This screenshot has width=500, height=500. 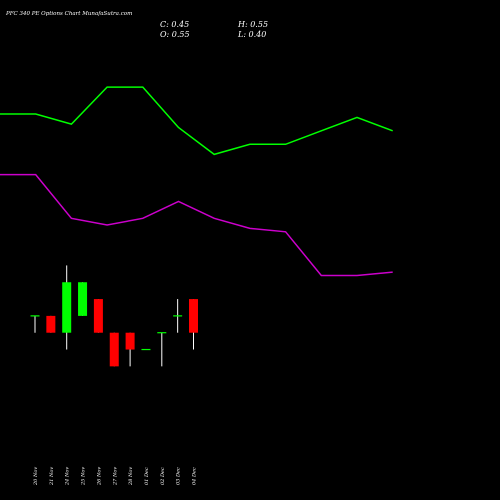 I want to click on date-tick-label: 28 Nov, so click(x=131, y=476).